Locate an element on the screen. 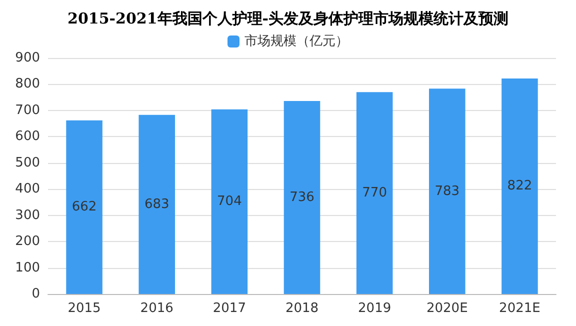 Image resolution: width=576 pixels, height=326 pixels. data-label: 683 is located at coordinates (157, 204).